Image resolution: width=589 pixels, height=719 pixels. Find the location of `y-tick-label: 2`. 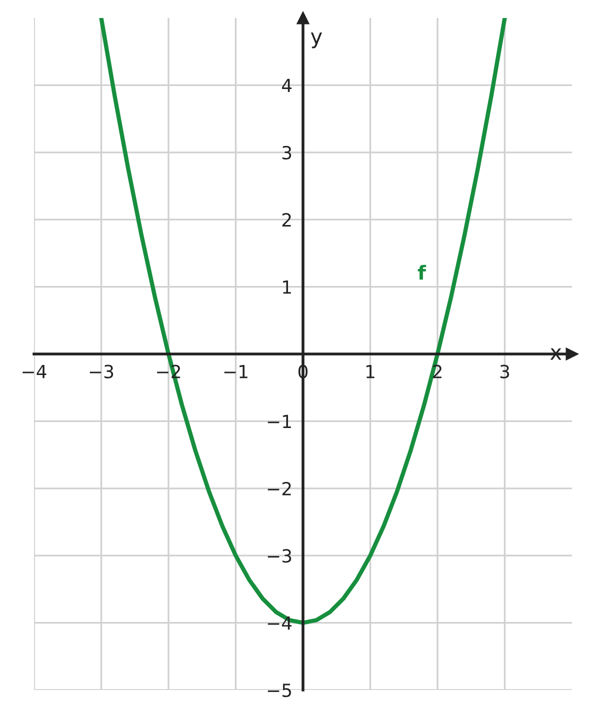

y-tick-label: 2 is located at coordinates (286, 219).